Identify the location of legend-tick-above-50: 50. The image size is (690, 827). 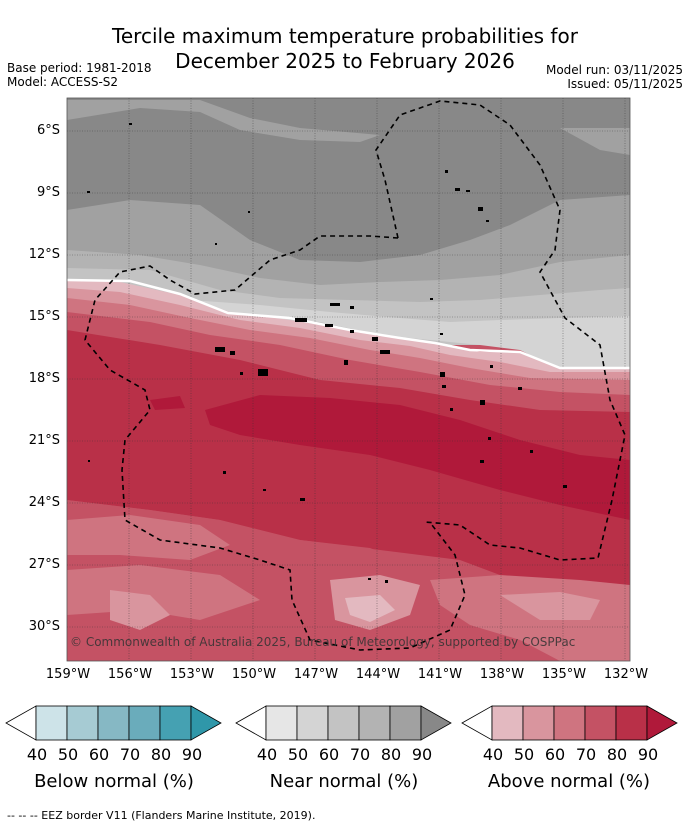
(524, 754).